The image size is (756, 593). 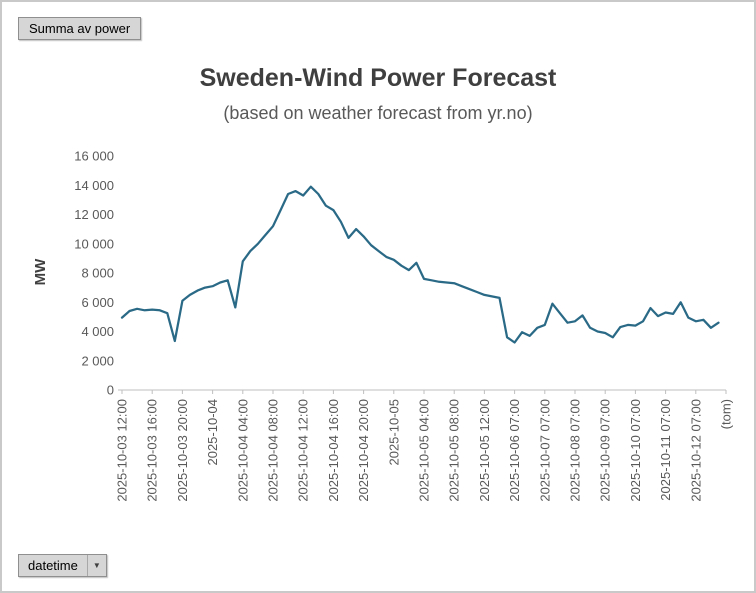 What do you see at coordinates (94, 156) in the screenshot?
I see `y-tick-label: 16 000` at bounding box center [94, 156].